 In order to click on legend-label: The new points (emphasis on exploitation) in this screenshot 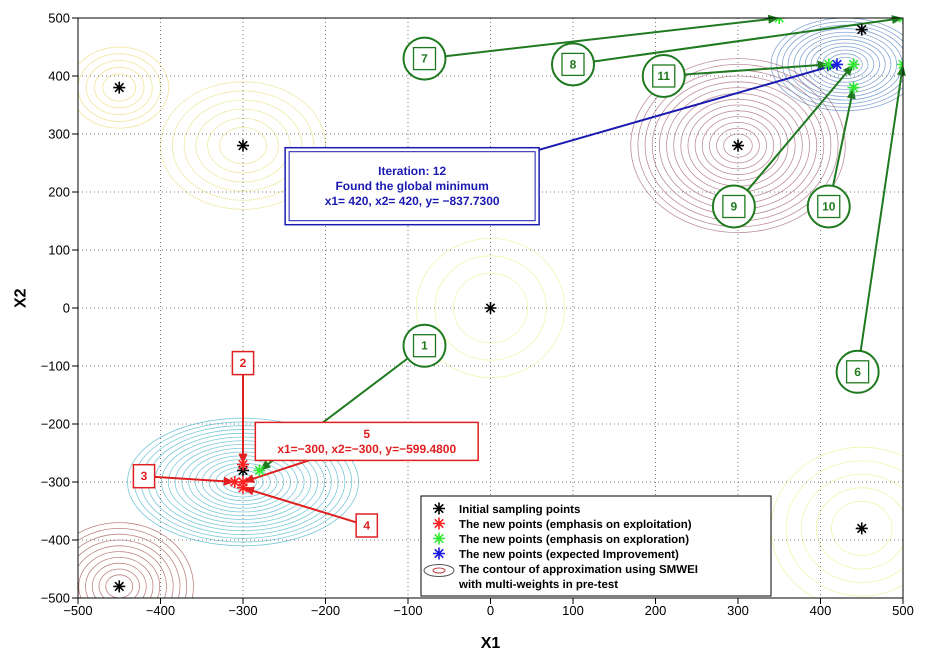, I will do `click(575, 525)`.